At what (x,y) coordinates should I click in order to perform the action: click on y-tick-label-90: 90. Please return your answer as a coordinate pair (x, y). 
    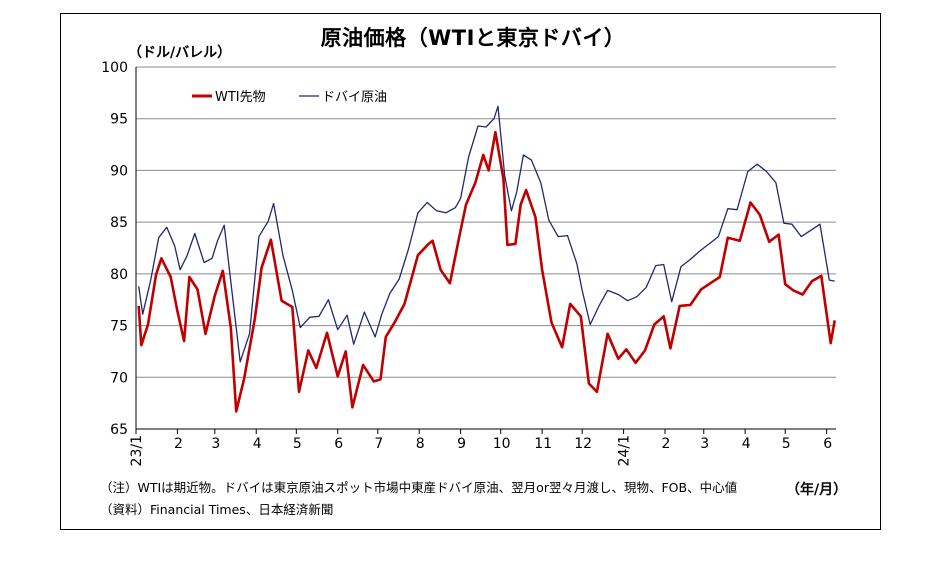
    Looking at the image, I should click on (119, 171).